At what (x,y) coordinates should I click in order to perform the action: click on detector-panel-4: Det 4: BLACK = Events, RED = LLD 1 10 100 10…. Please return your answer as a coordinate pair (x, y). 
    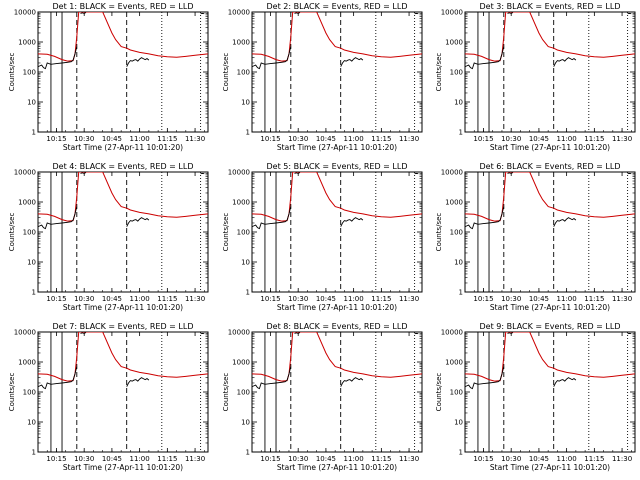
    Looking at the image, I should click on (108, 237).